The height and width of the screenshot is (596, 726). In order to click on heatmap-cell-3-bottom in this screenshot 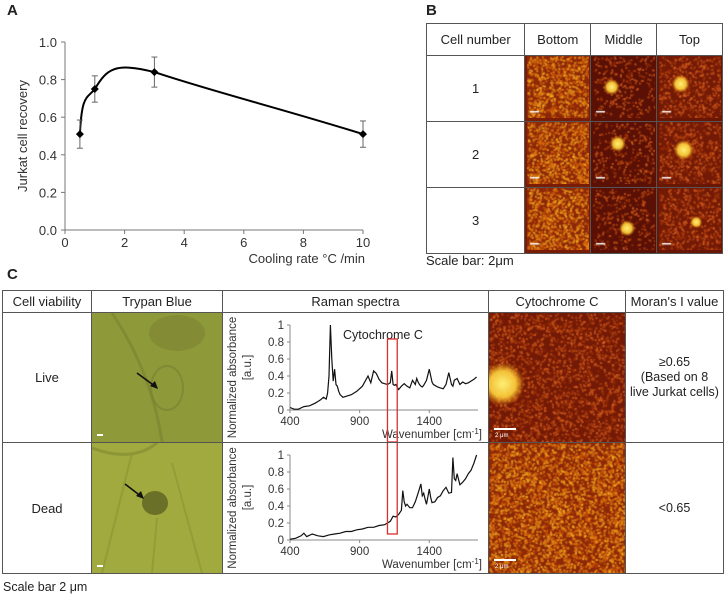, I will do `click(558, 220)`.